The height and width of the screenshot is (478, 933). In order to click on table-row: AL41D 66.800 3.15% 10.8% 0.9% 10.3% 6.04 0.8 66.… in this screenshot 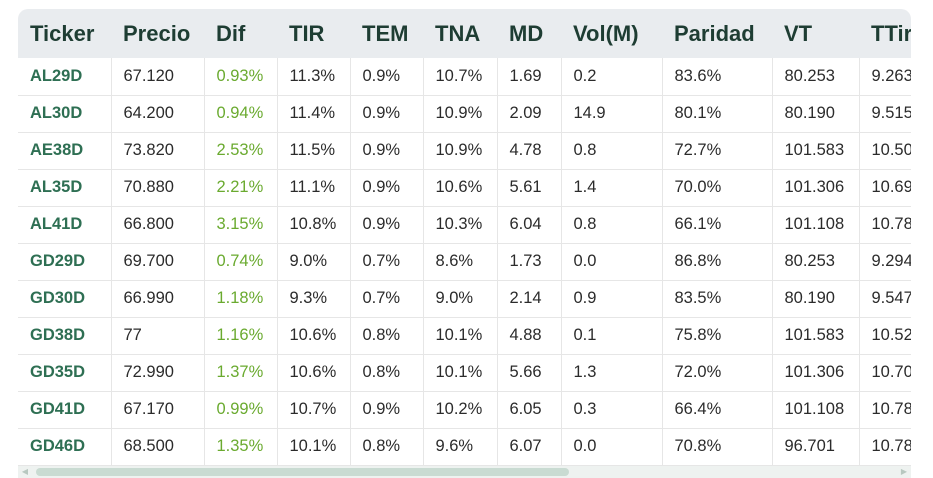, I will do `click(464, 225)`.